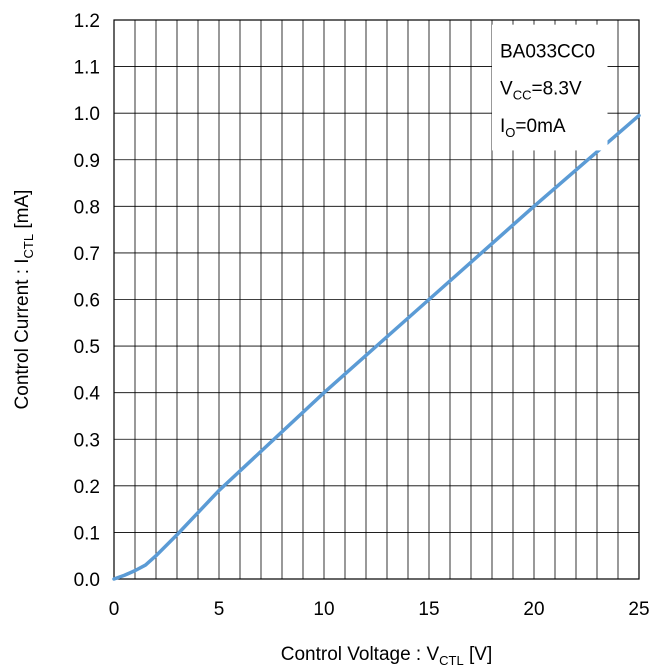 The height and width of the screenshot is (668, 662). What do you see at coordinates (87, 533) in the screenshot?
I see `y-tick-label: 0.1` at bounding box center [87, 533].